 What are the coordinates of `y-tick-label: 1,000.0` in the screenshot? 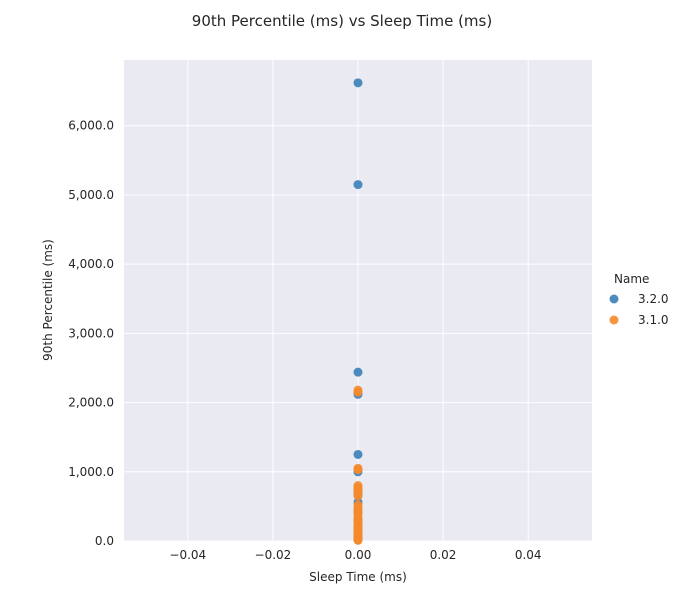 It's located at (91, 472).